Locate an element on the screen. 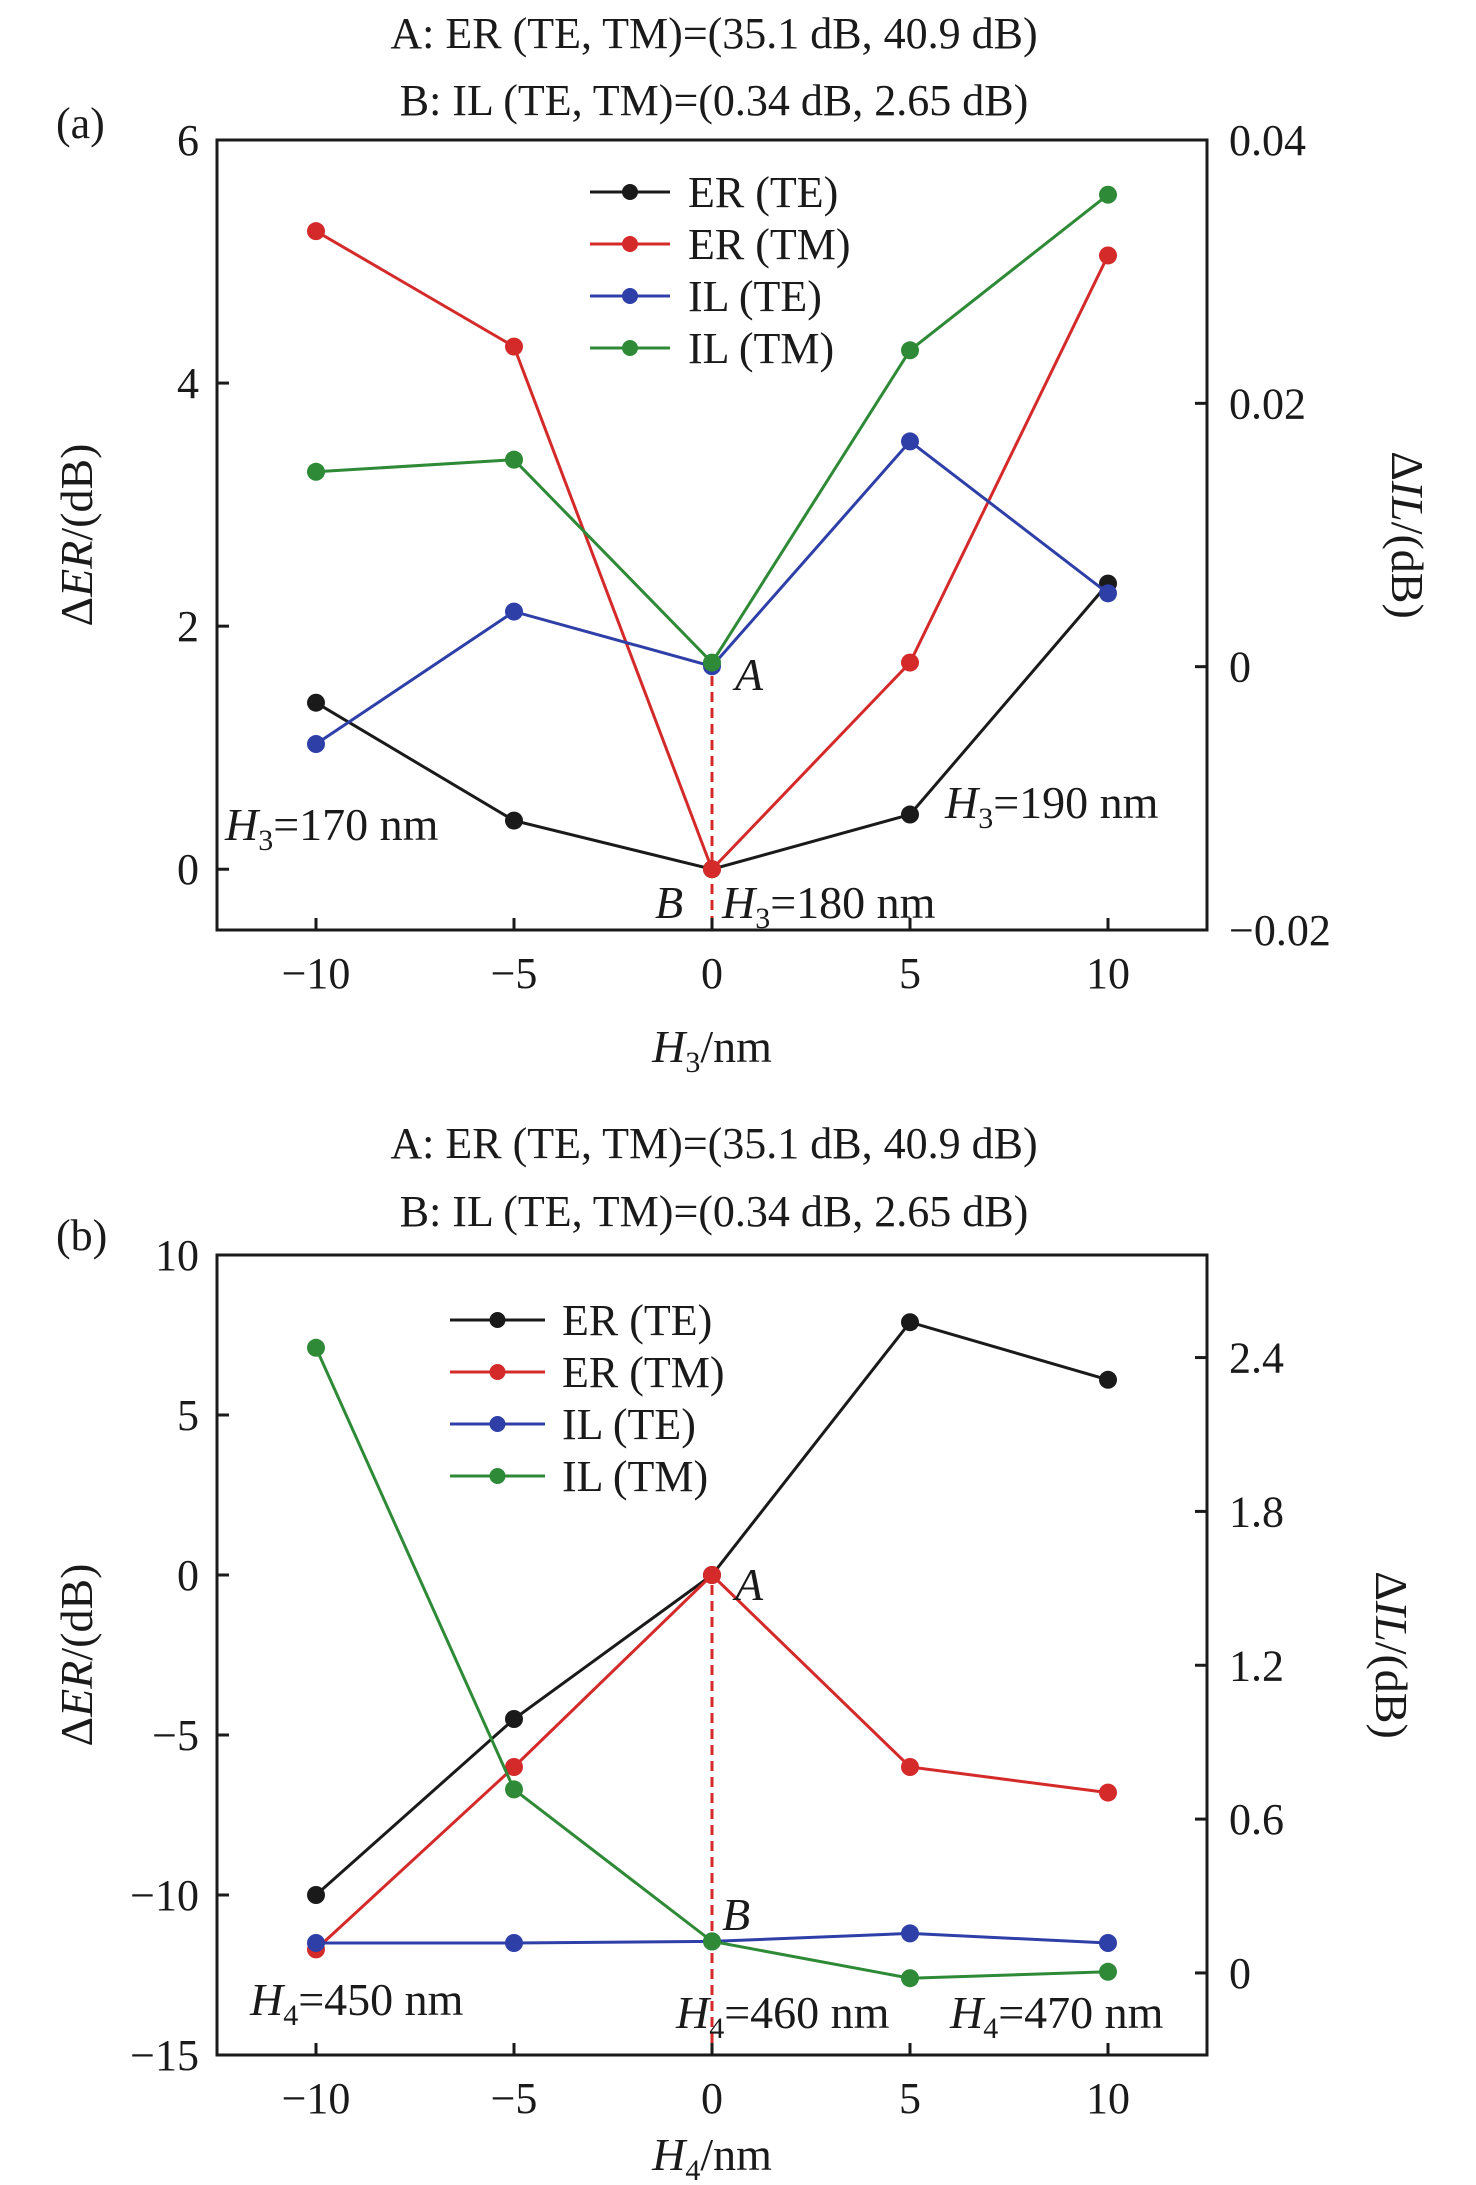 This screenshot has width=1476, height=2185. left-tick-label: 10 is located at coordinates (177, 1255).